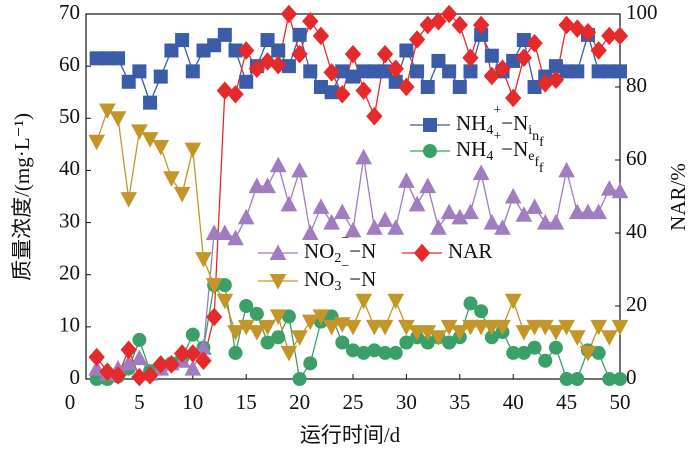 The width and height of the screenshot is (700, 457). Describe the element at coordinates (69, 12) in the screenshot. I see `y-tick-label: 70` at that location.